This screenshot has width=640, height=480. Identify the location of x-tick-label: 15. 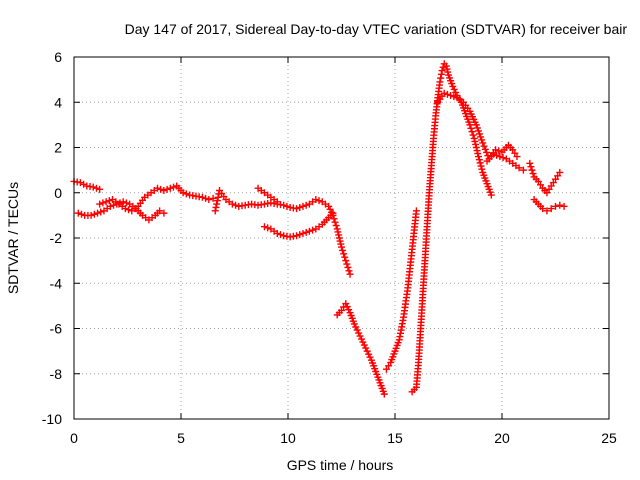
(395, 438).